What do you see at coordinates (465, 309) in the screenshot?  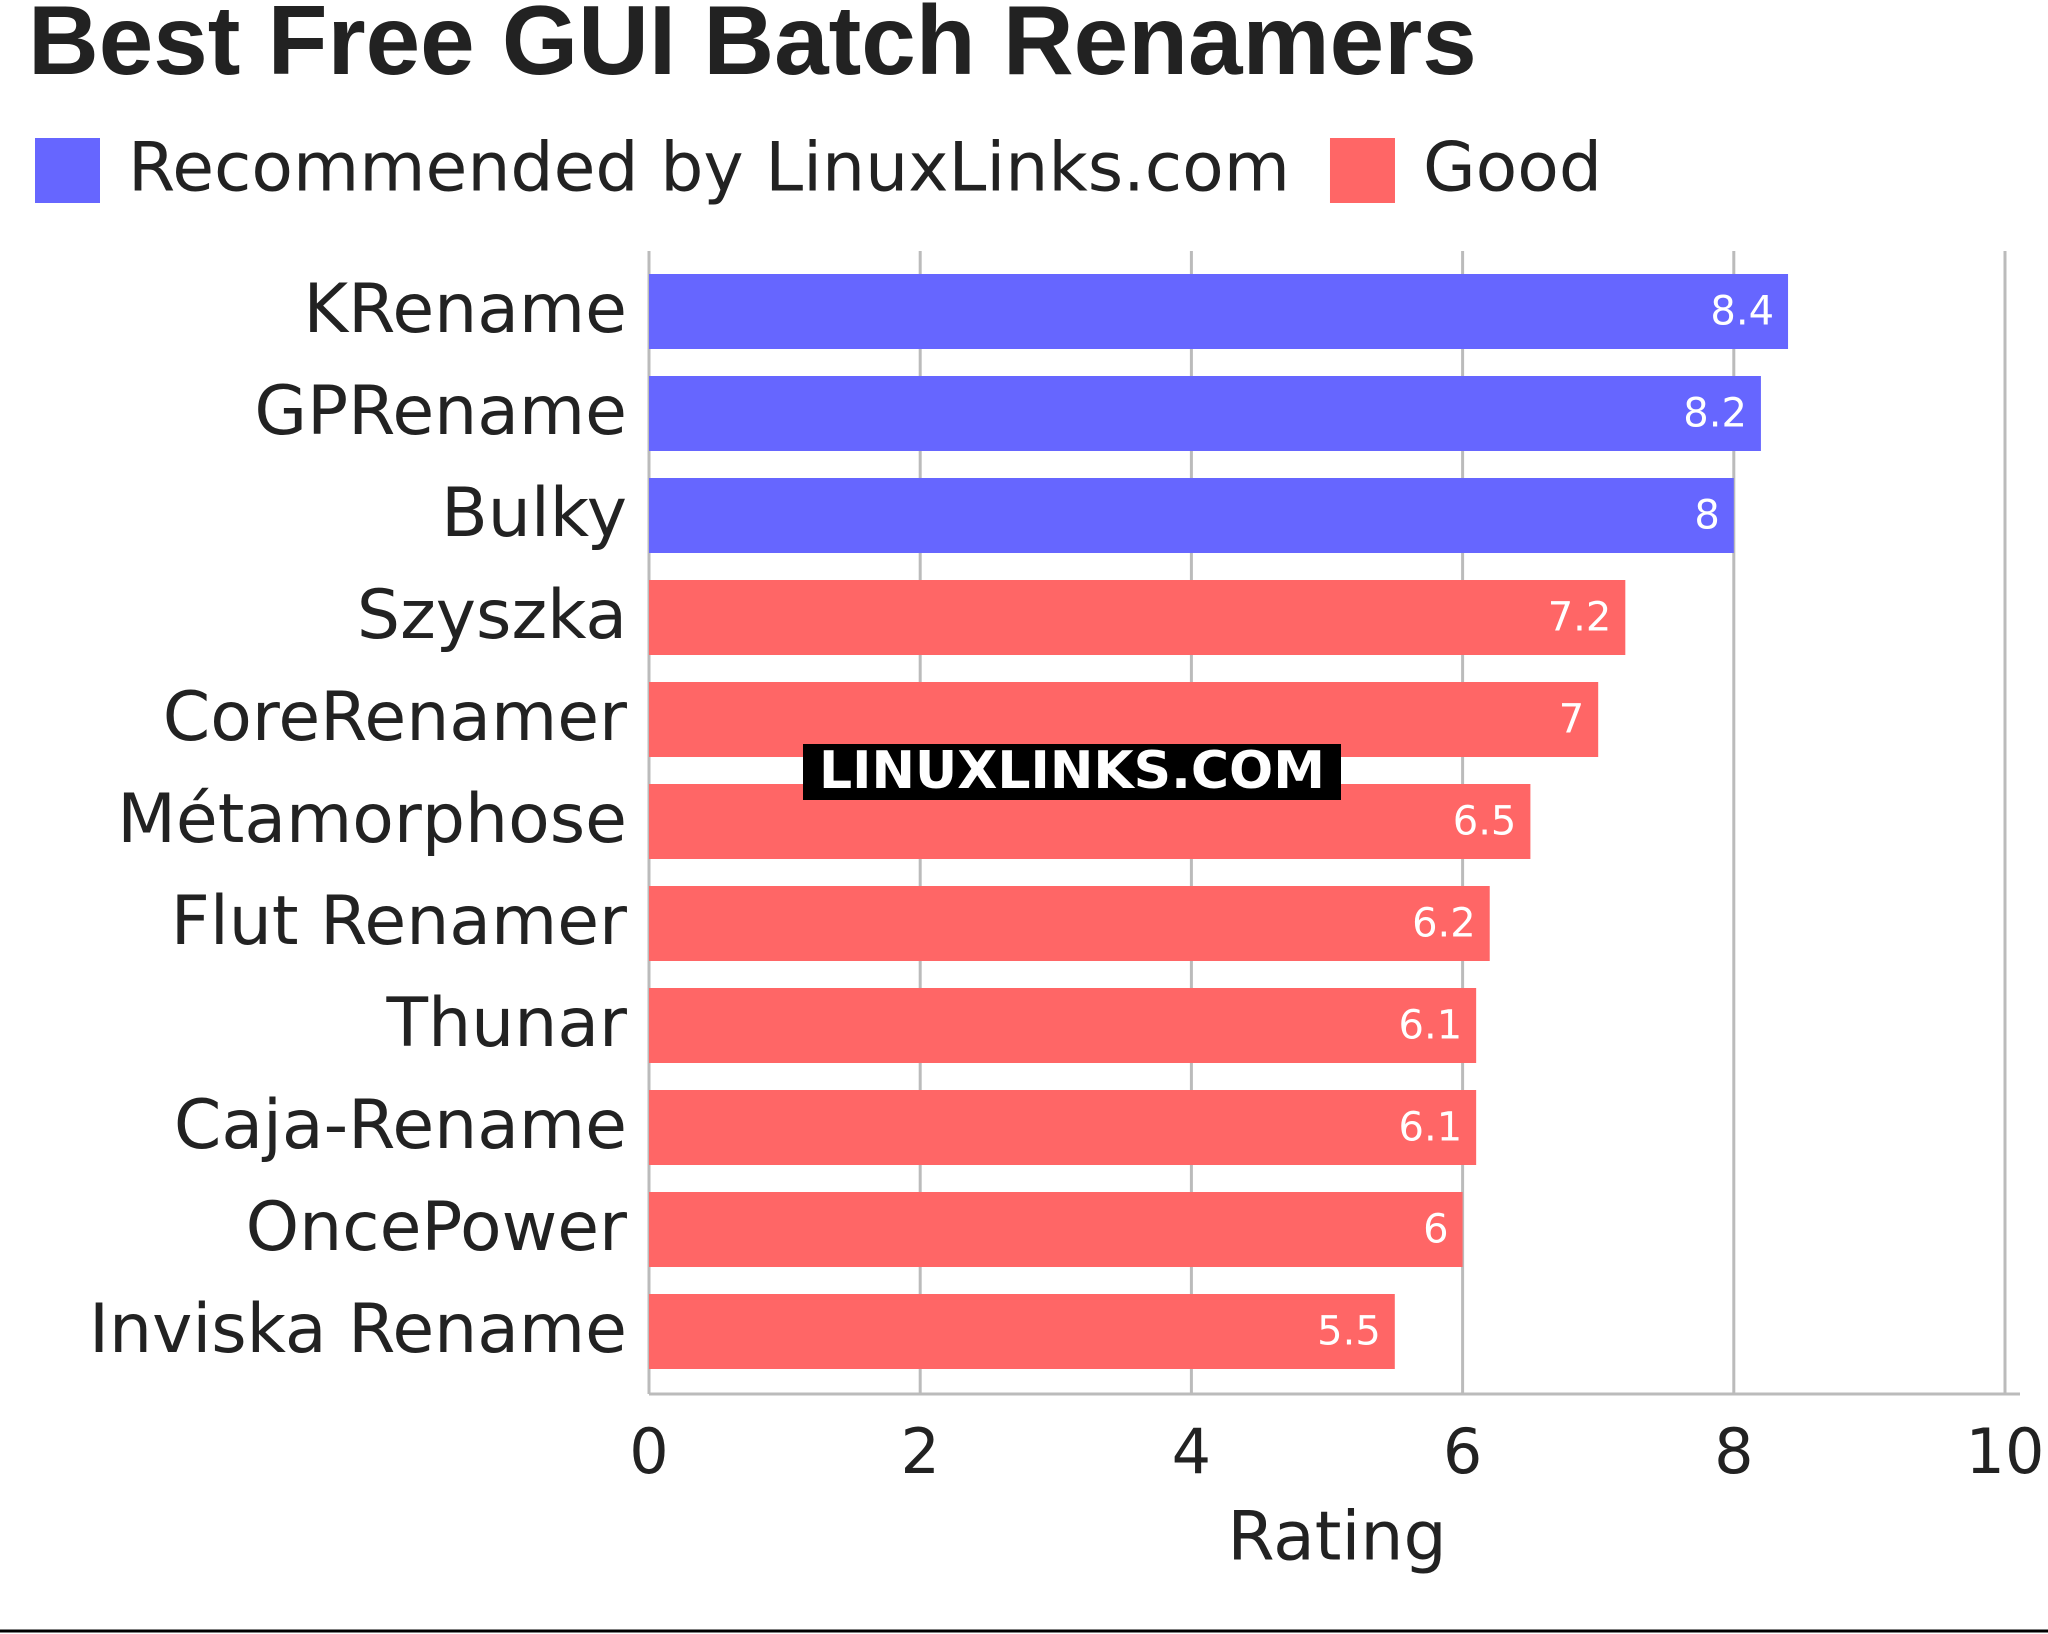 I see `y-tick-label: KRename` at bounding box center [465, 309].